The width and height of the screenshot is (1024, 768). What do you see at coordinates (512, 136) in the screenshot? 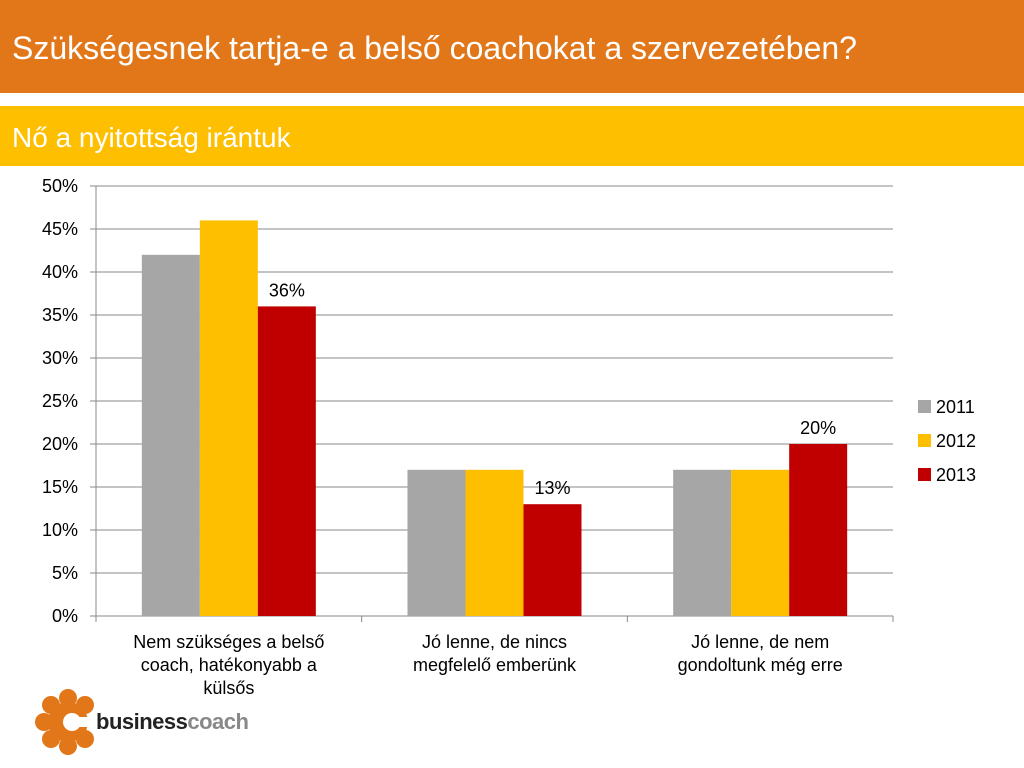
I see `subtitle-bar: Nő a nyitottság irántuk` at bounding box center [512, 136].